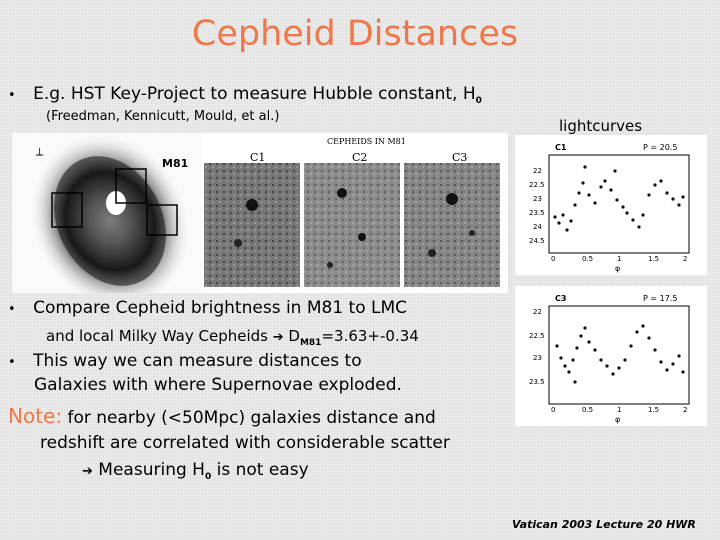 The width and height of the screenshot is (720, 540). What do you see at coordinates (553, 410) in the screenshot?
I see `lightcurve-c3-xtick: 0` at bounding box center [553, 410].